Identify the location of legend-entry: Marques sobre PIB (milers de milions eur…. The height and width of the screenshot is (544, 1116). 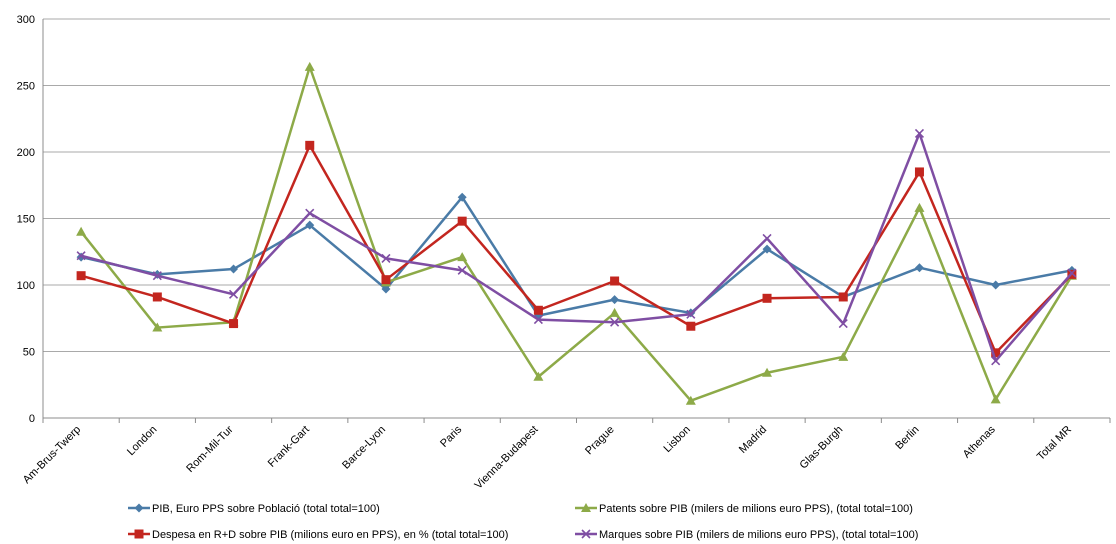
(746, 535).